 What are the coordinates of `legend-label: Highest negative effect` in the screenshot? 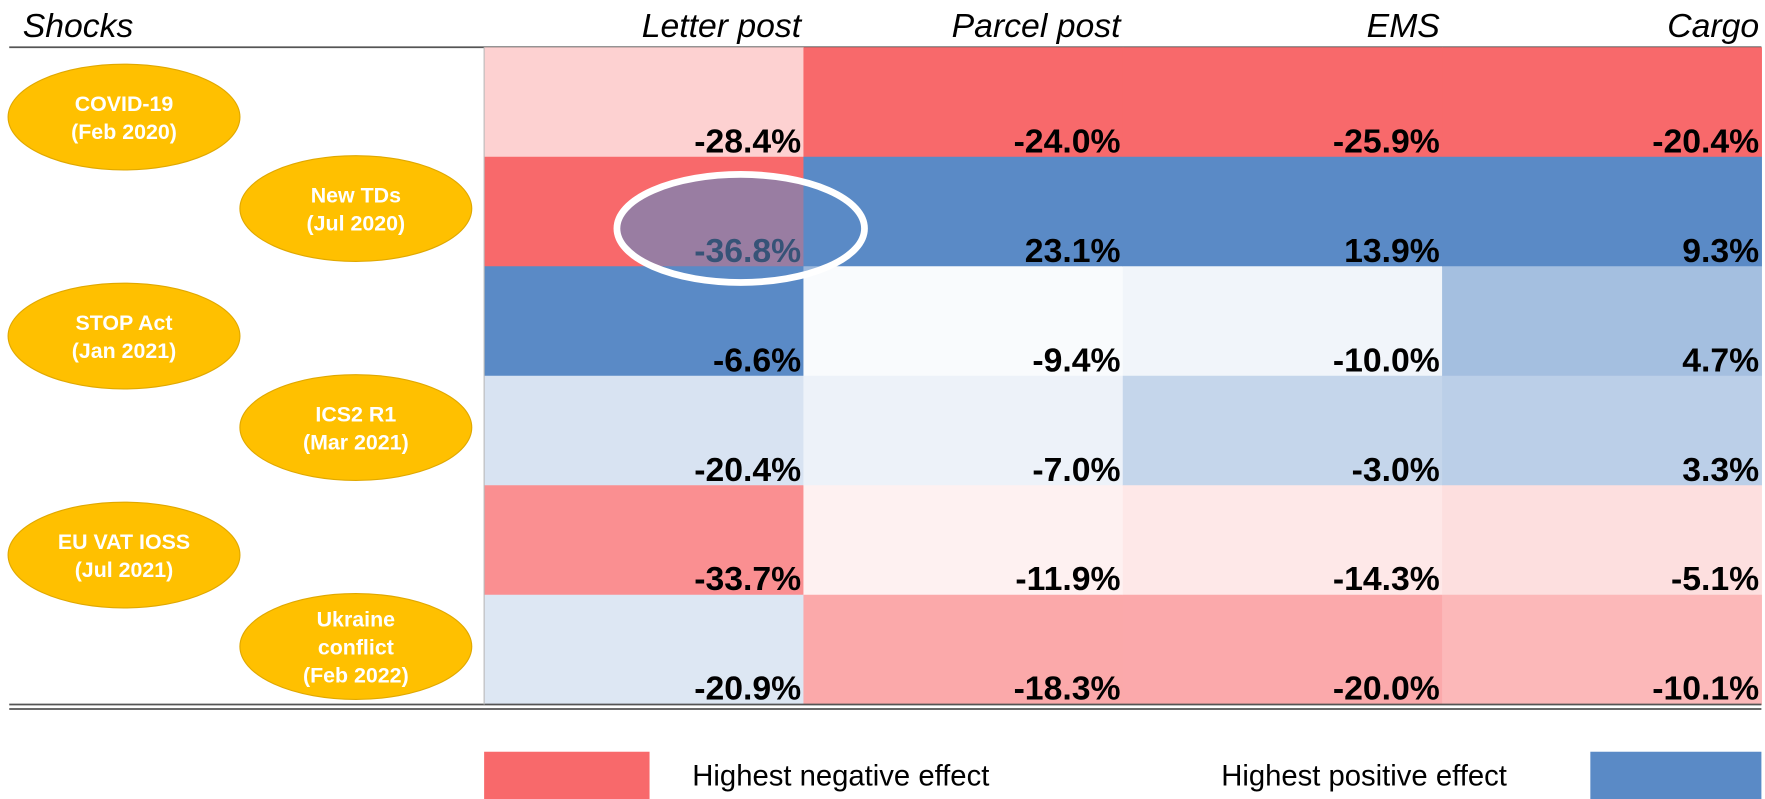 It's located at (840, 776).